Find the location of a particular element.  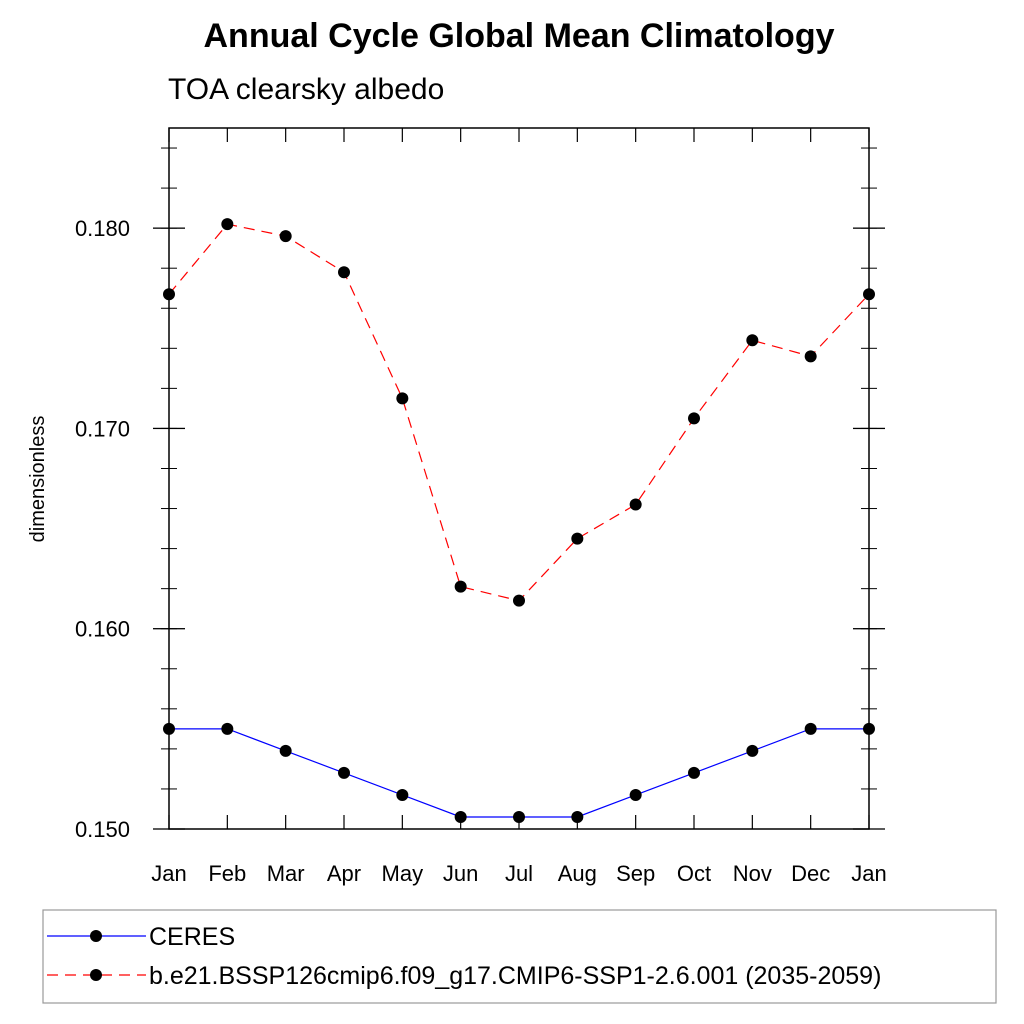

x-tick-label: Jun is located at coordinates (460, 873).